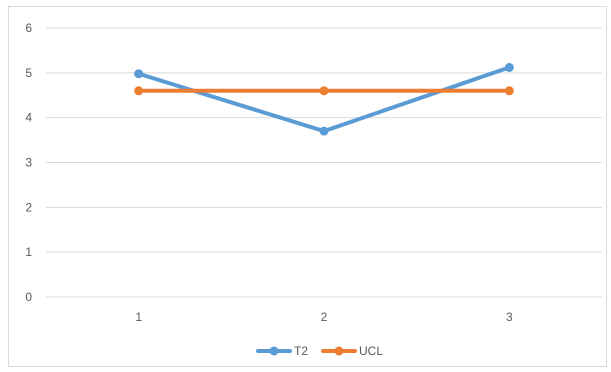 The height and width of the screenshot is (372, 611). I want to click on legend-swatch-marker-ucl, so click(339, 351).